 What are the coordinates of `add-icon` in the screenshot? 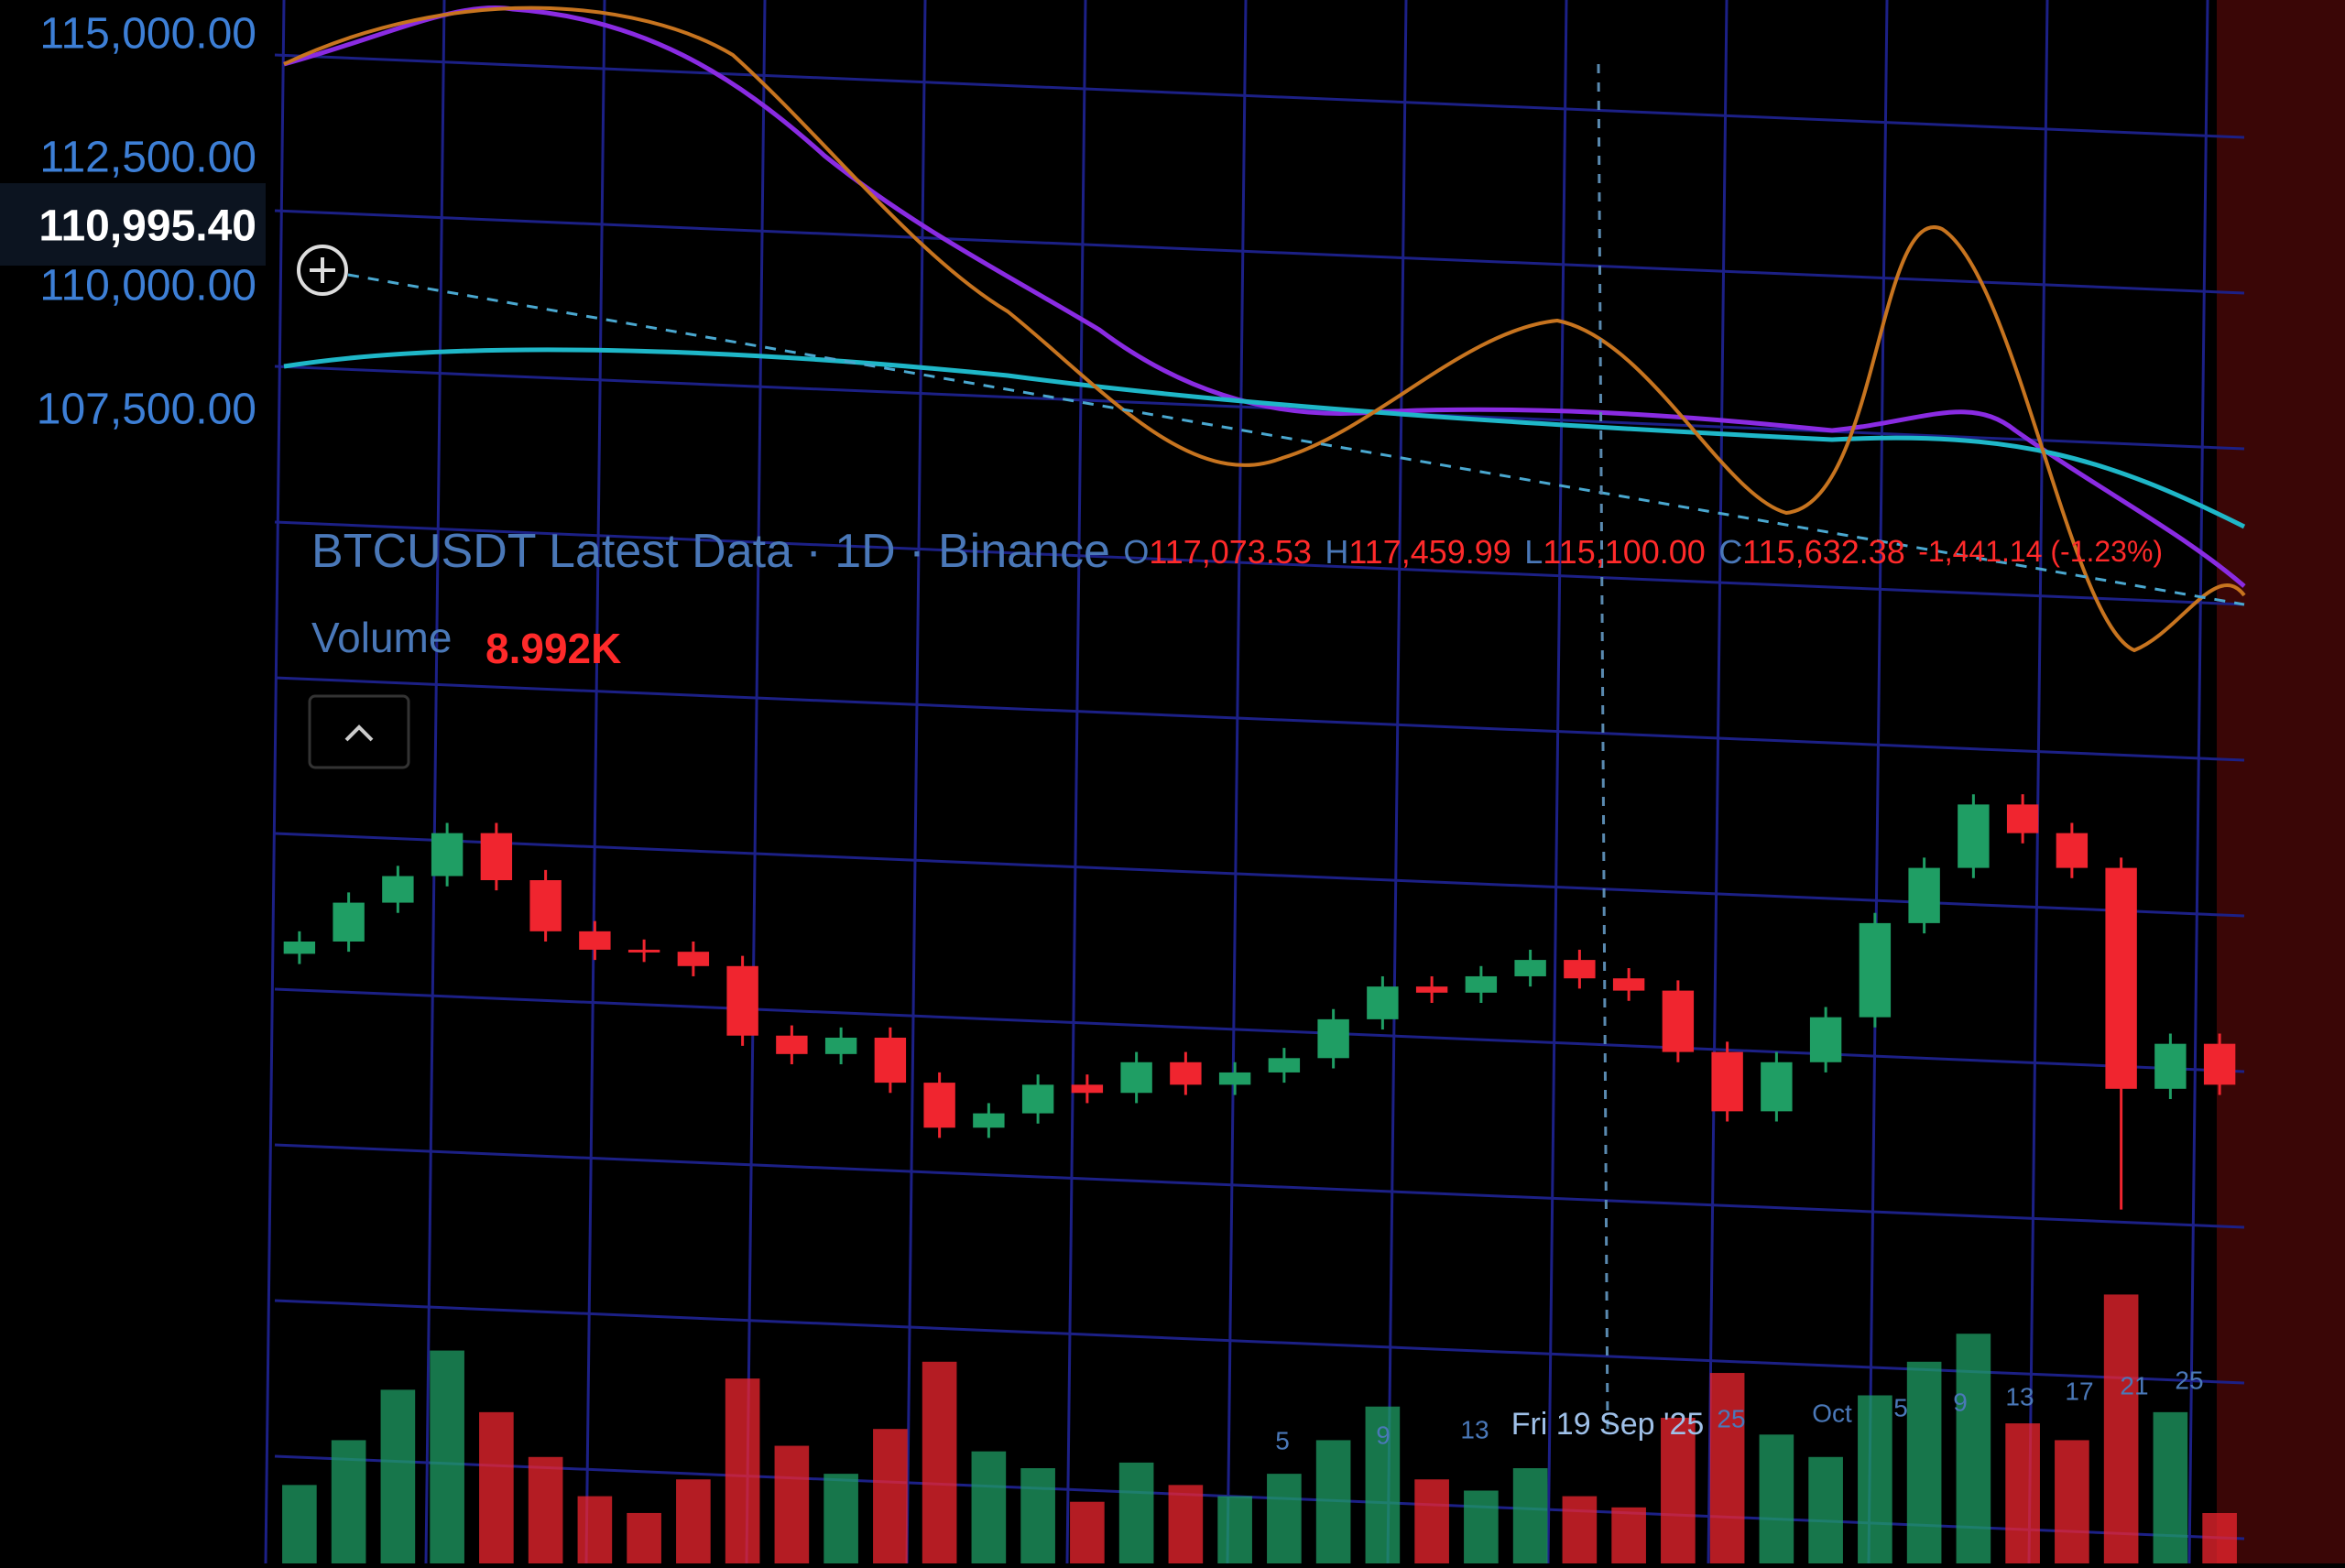 It's located at (322, 270).